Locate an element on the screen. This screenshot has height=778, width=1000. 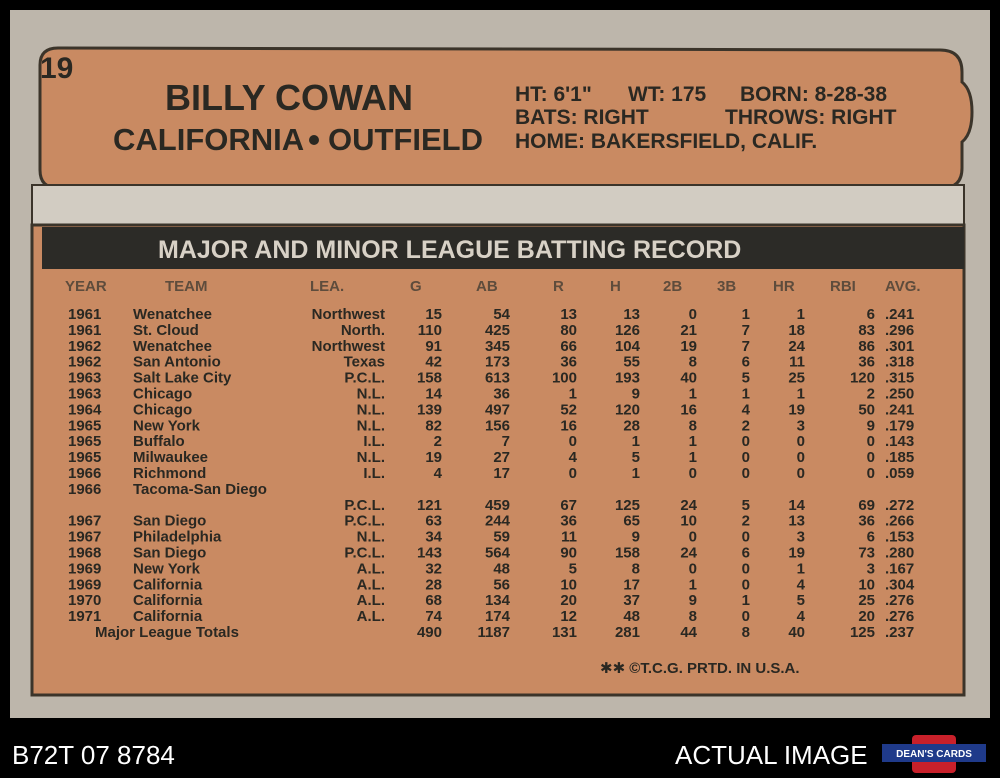
row-label: 1961 is located at coordinates (84, 330).